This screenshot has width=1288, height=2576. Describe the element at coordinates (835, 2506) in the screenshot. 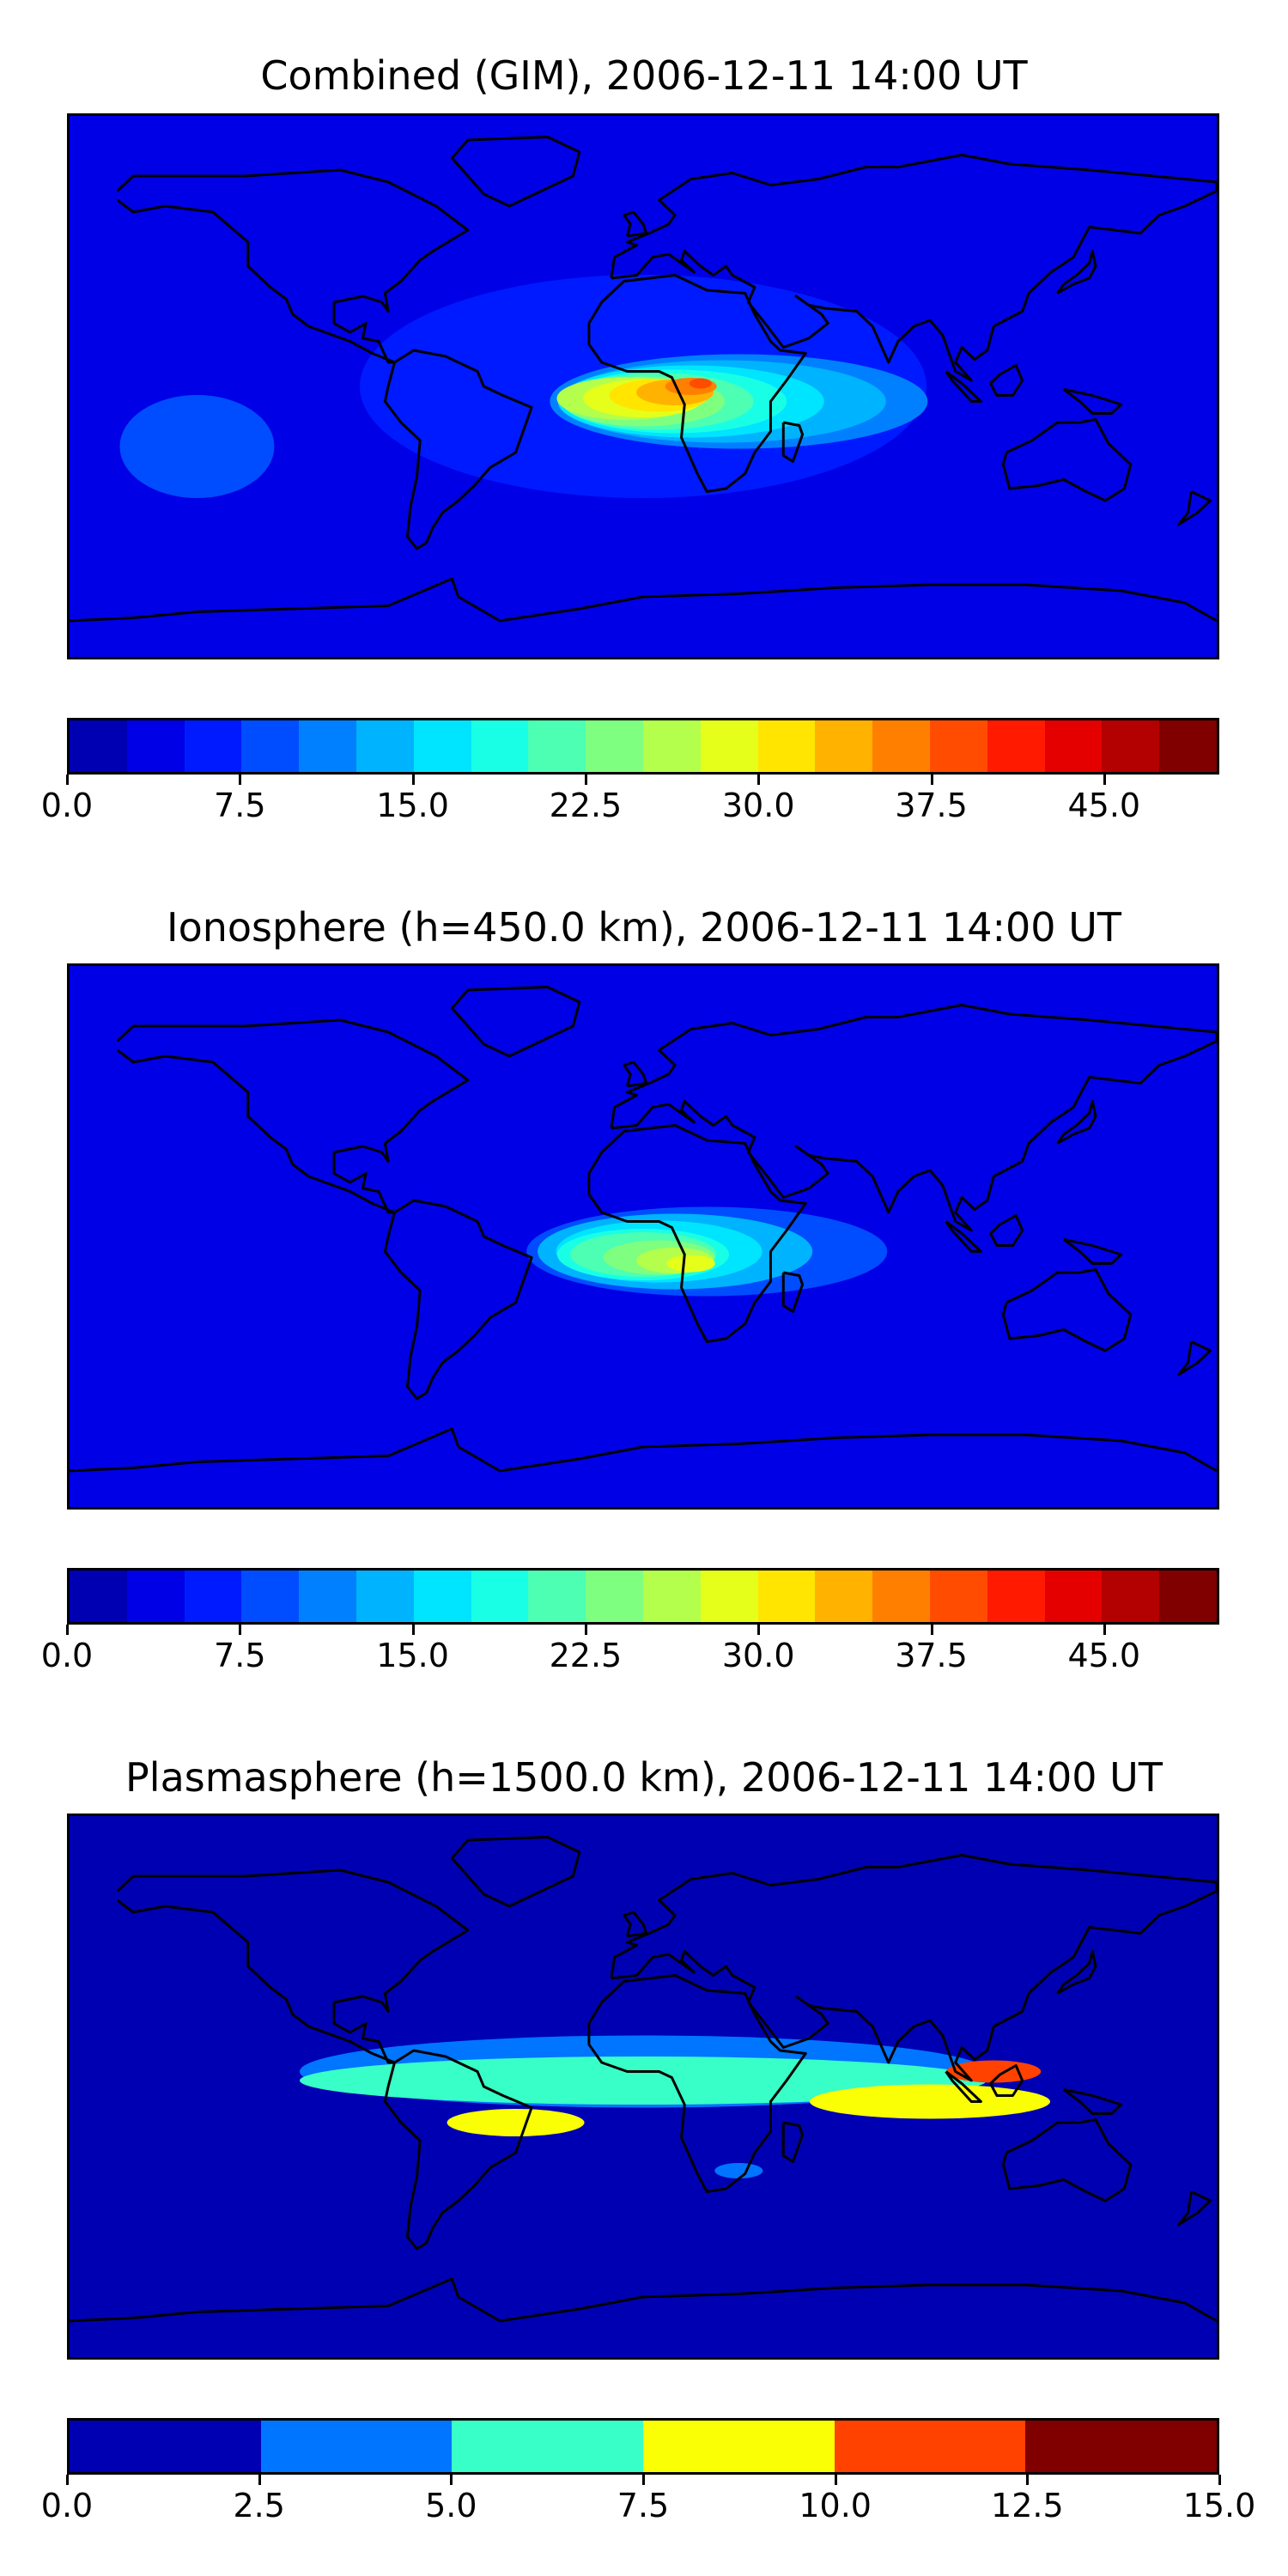

I see `colorbar-tick-label: 10.0` at that location.